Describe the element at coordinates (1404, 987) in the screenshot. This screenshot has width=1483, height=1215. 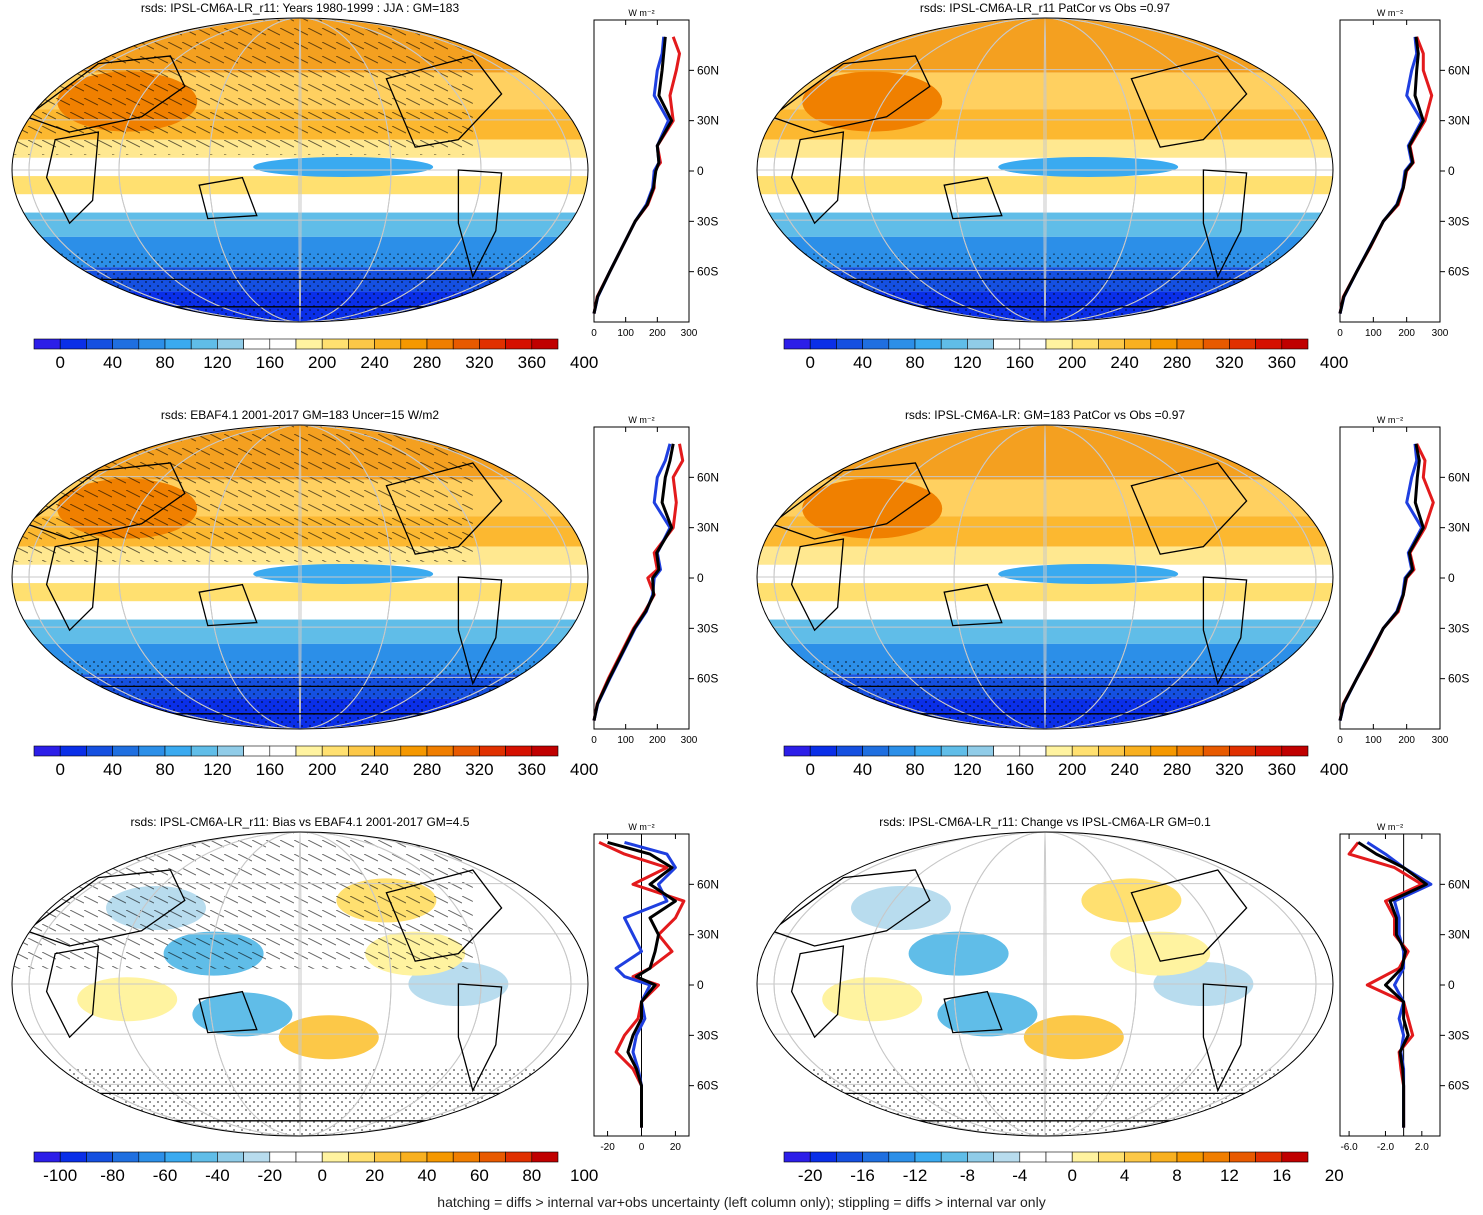
I see `zonal-profile: W m⁻² 60N 30N 0 30S 60S -6.0 -2.0 2.0` at that location.